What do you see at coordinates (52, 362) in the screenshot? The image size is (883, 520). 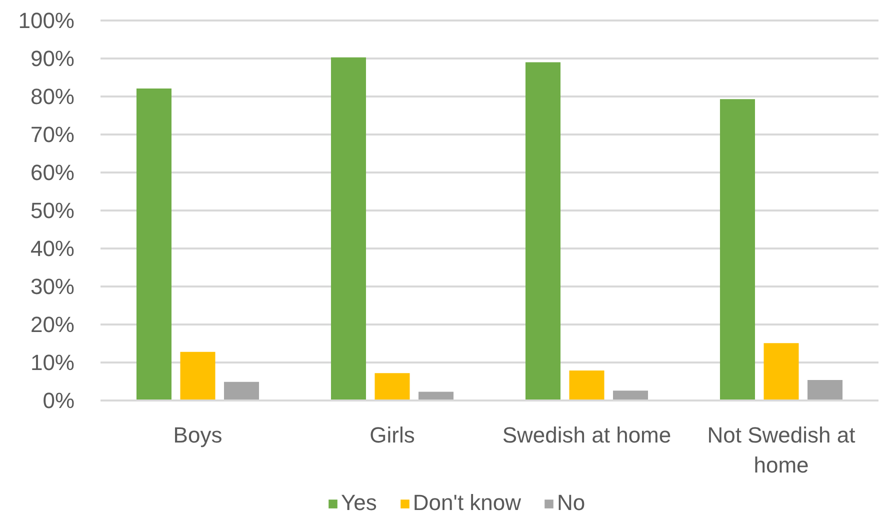 I see `y-tick-label: 10%` at bounding box center [52, 362].